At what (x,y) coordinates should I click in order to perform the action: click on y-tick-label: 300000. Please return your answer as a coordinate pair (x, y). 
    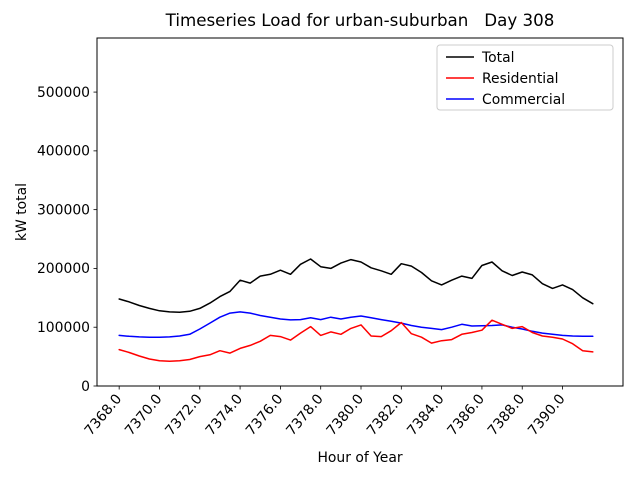
    Looking at the image, I should click on (63, 210).